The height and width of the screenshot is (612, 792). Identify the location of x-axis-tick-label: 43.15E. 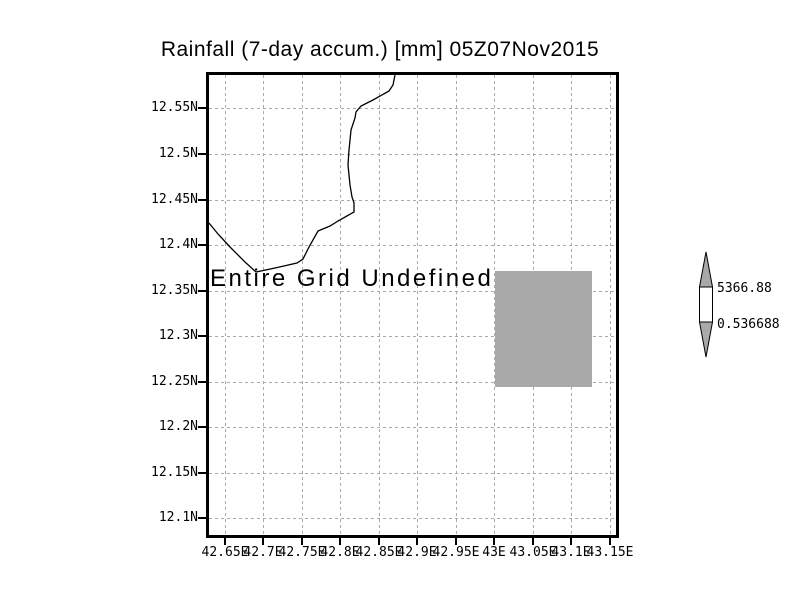
(610, 552).